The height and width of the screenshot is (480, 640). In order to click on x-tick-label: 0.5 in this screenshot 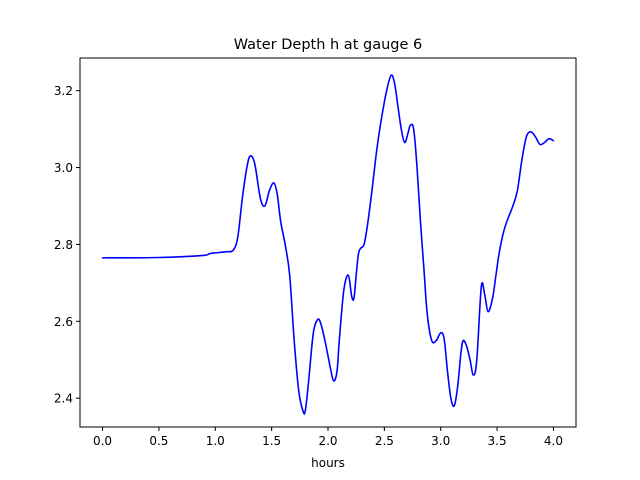, I will do `click(158, 441)`.